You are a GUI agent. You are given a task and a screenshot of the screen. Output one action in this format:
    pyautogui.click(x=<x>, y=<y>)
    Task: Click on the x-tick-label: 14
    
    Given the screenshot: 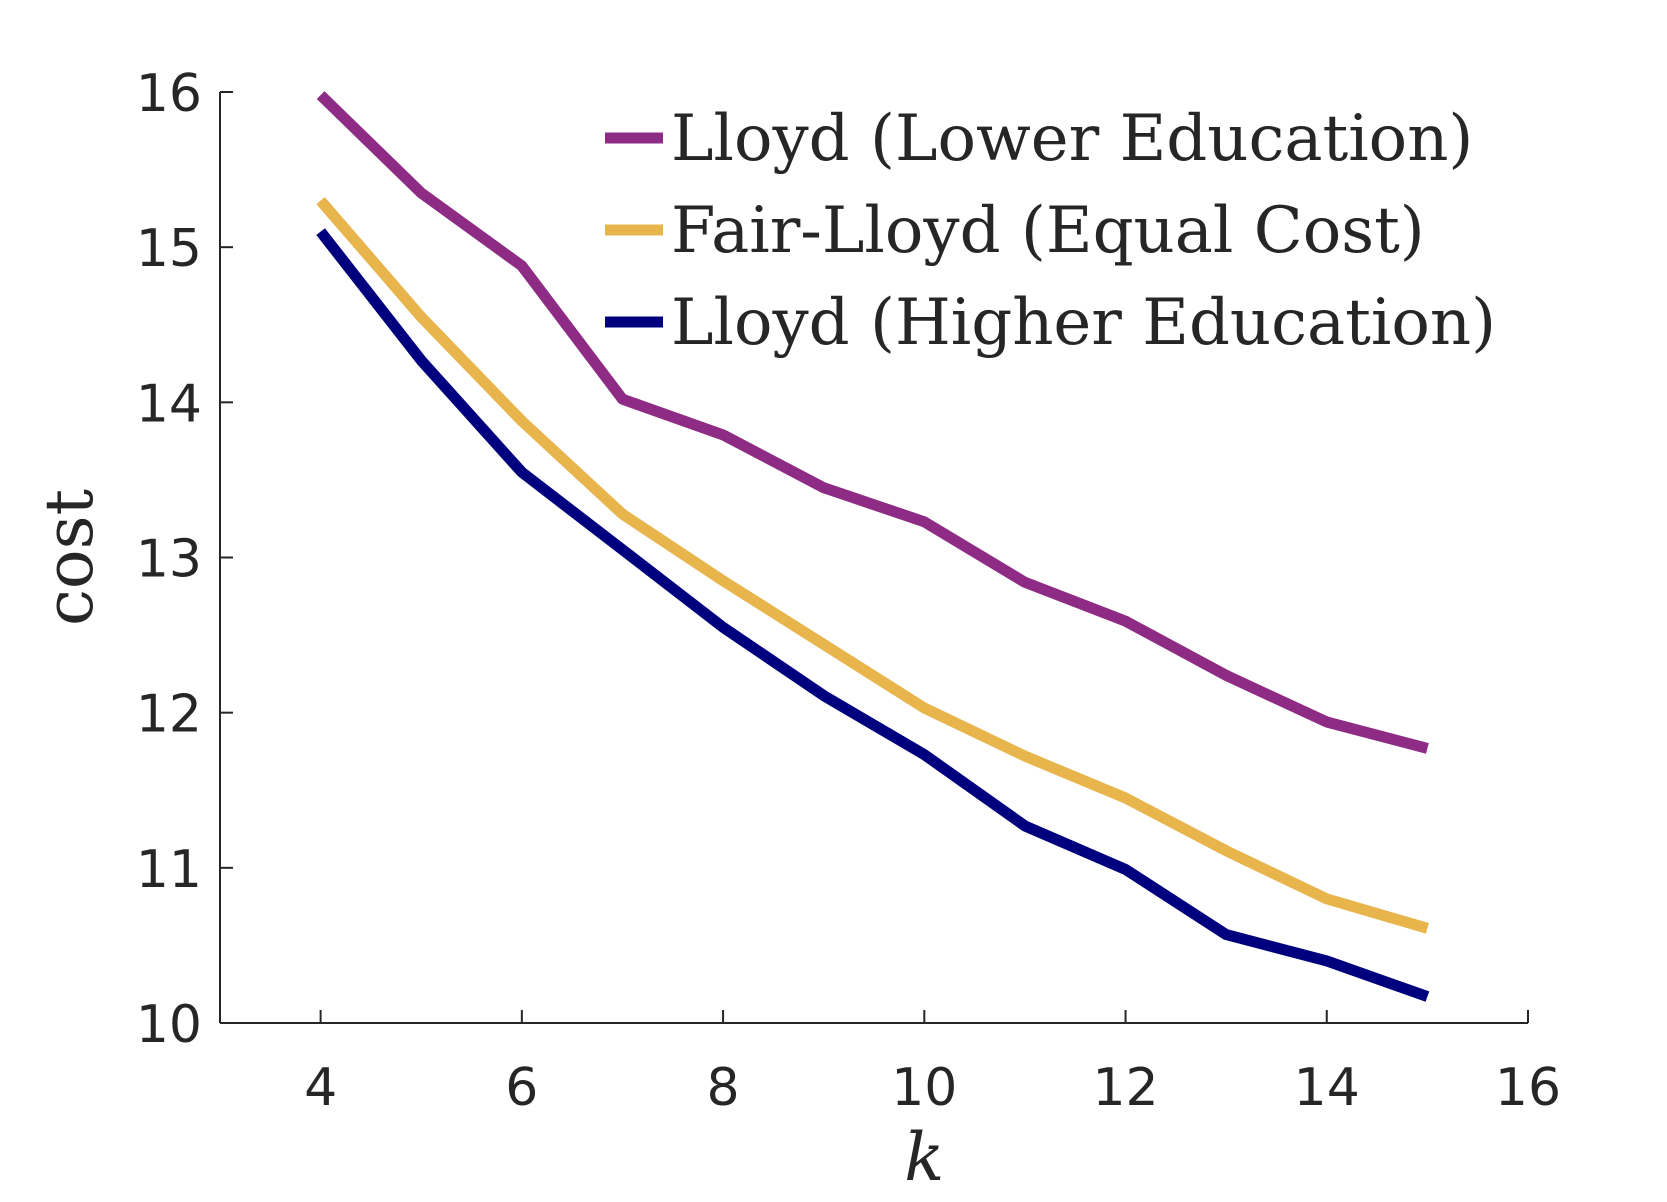 What is the action you would take?
    pyautogui.click(x=1327, y=1088)
    